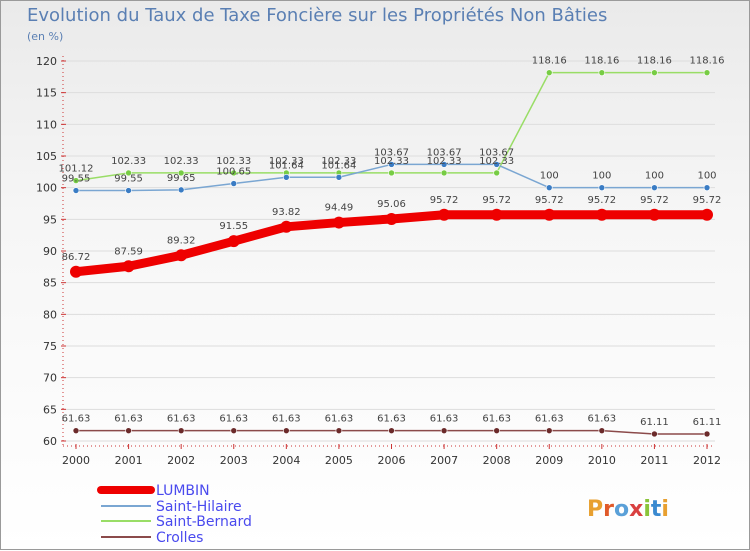 Image resolution: width=750 pixels, height=551 pixels. What do you see at coordinates (654, 460) in the screenshot?
I see `x-tick-label: 2011` at bounding box center [654, 460].